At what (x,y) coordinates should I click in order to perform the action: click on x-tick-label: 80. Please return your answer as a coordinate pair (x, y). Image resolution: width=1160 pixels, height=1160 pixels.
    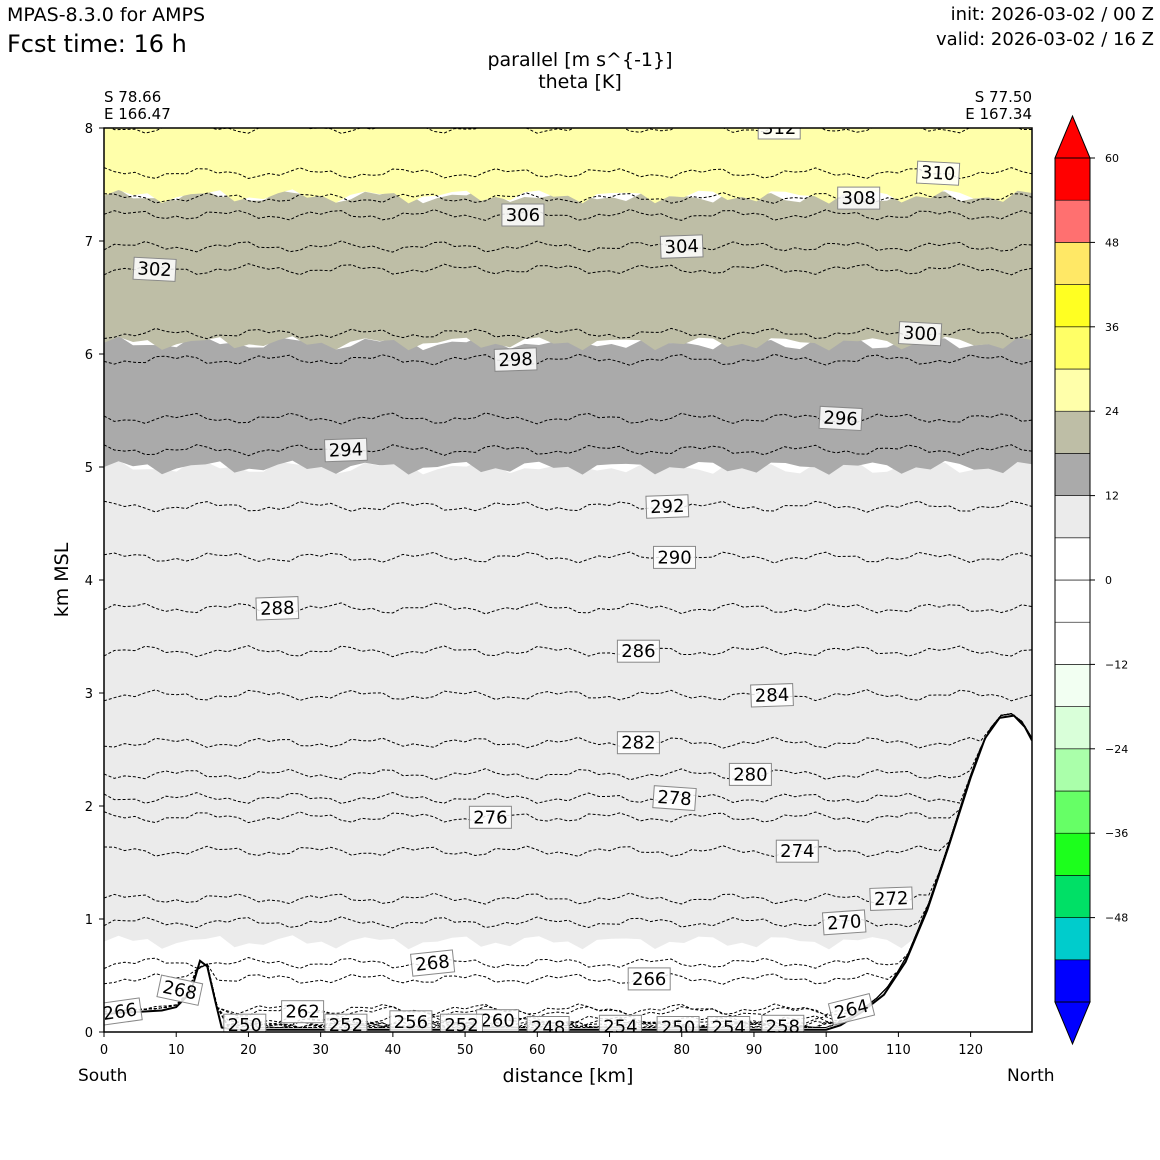
    Looking at the image, I should click on (681, 1050).